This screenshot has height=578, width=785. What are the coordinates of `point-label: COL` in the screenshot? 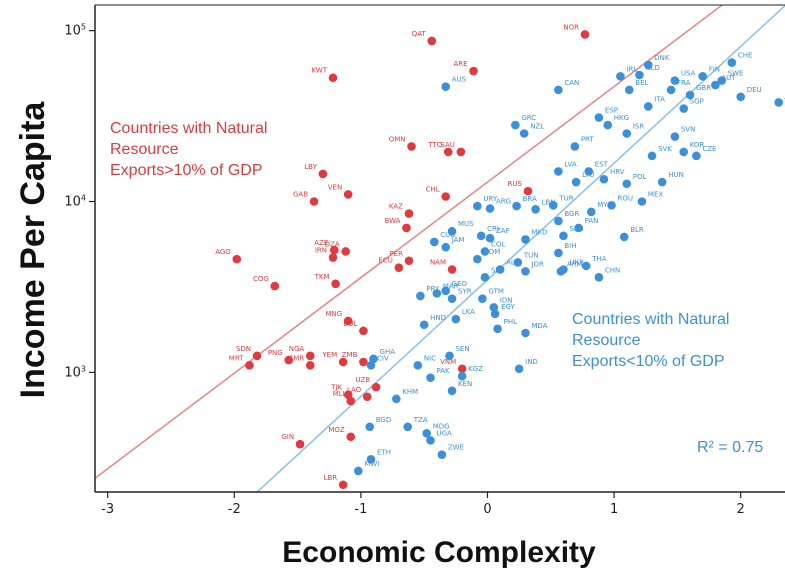 It's located at (498, 244).